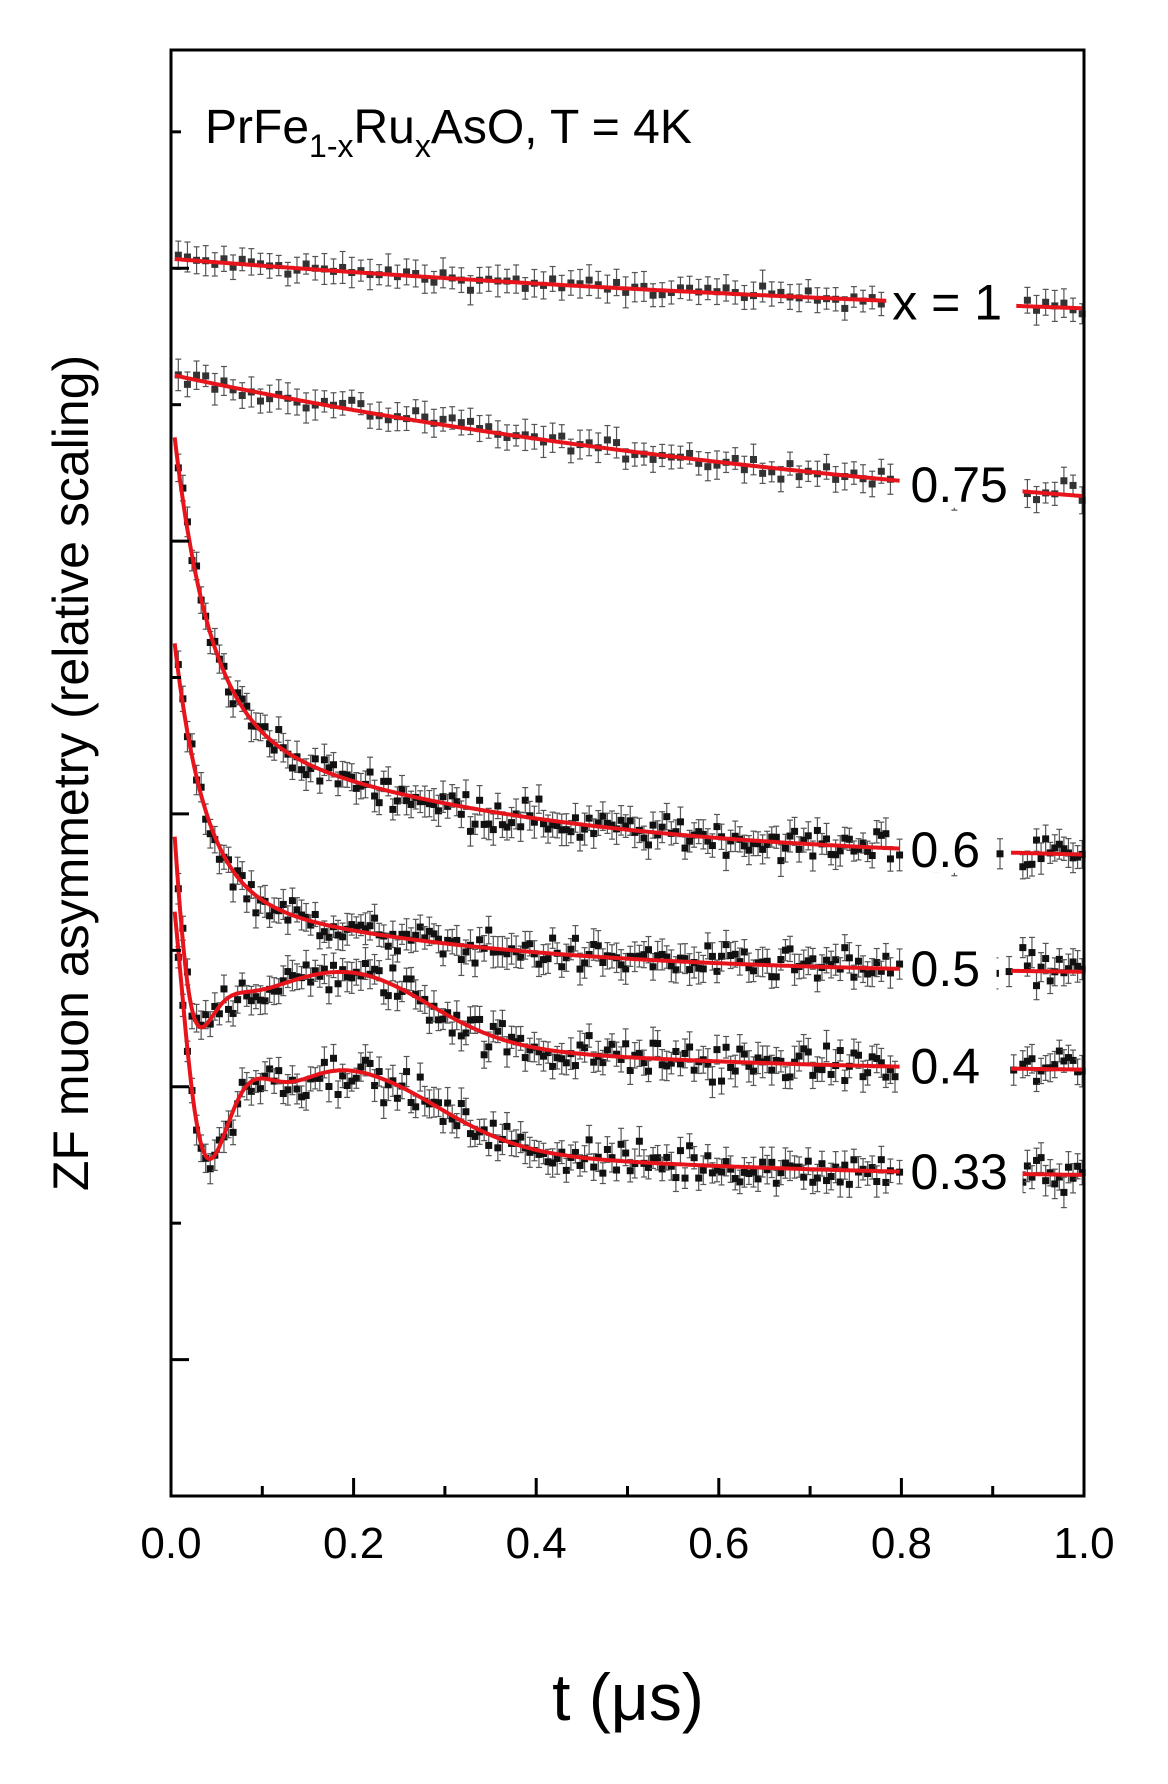 Image resolution: width=1168 pixels, height=1784 pixels. What do you see at coordinates (536, 1543) in the screenshot?
I see `x-tick-label: 0.4` at bounding box center [536, 1543].